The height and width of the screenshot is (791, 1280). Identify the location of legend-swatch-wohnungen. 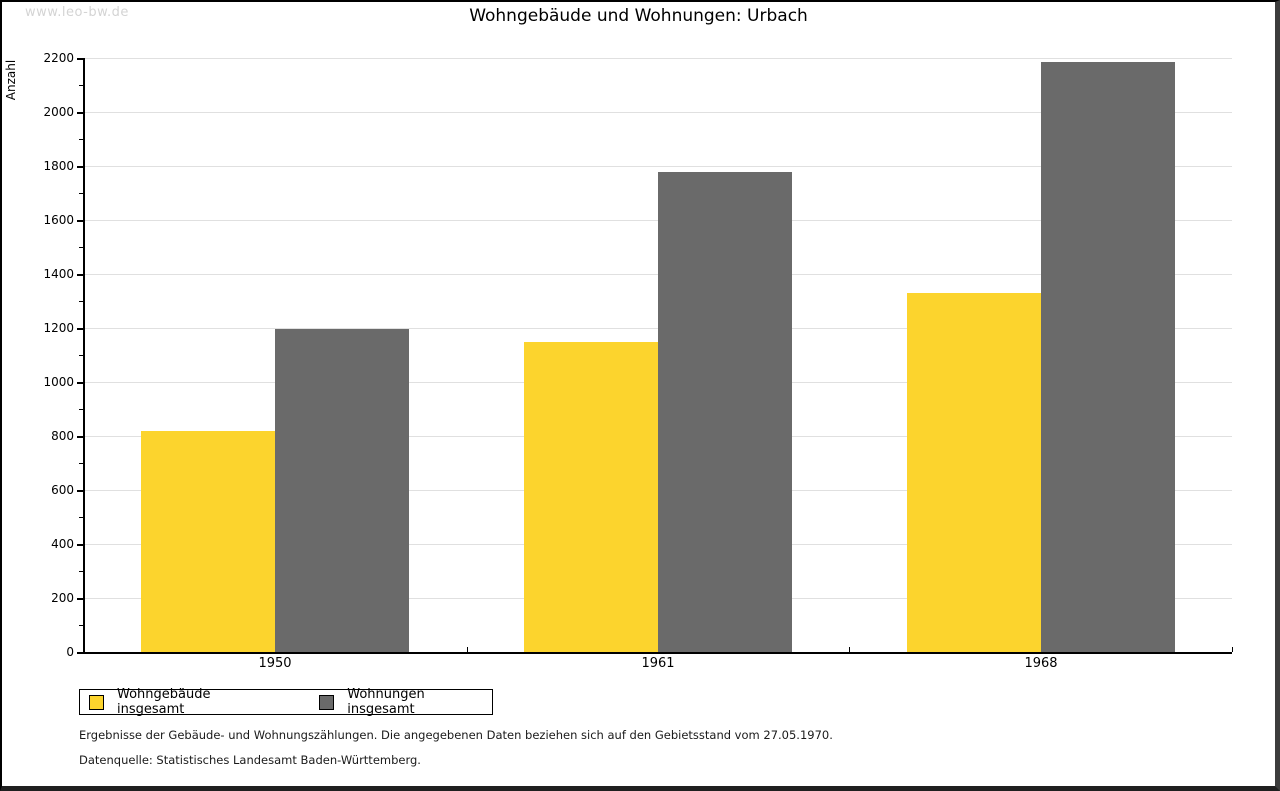
(327, 702).